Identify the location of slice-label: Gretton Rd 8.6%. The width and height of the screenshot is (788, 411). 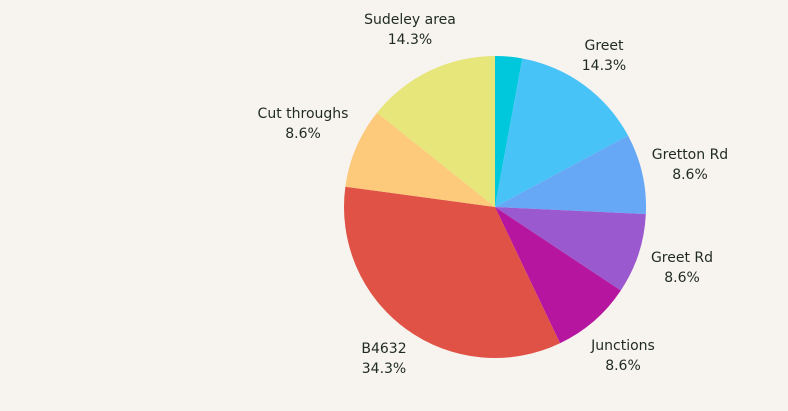
(690, 165).